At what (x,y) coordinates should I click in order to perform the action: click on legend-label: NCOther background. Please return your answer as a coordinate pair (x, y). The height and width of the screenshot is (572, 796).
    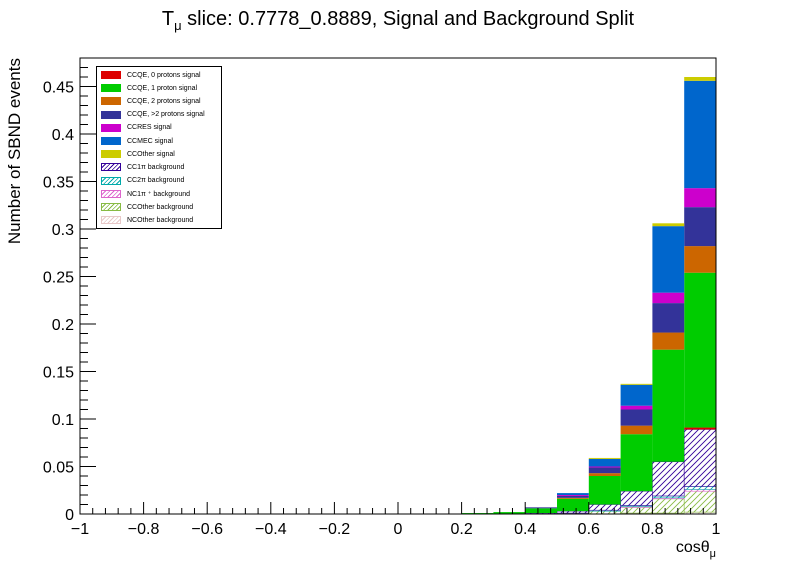
    Looking at the image, I should click on (160, 220).